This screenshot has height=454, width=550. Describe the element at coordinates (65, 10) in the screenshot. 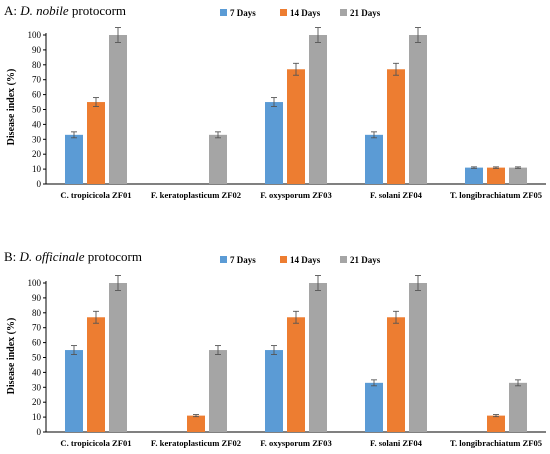

I see `chart-title: A: D. nobile protocorm` at that location.